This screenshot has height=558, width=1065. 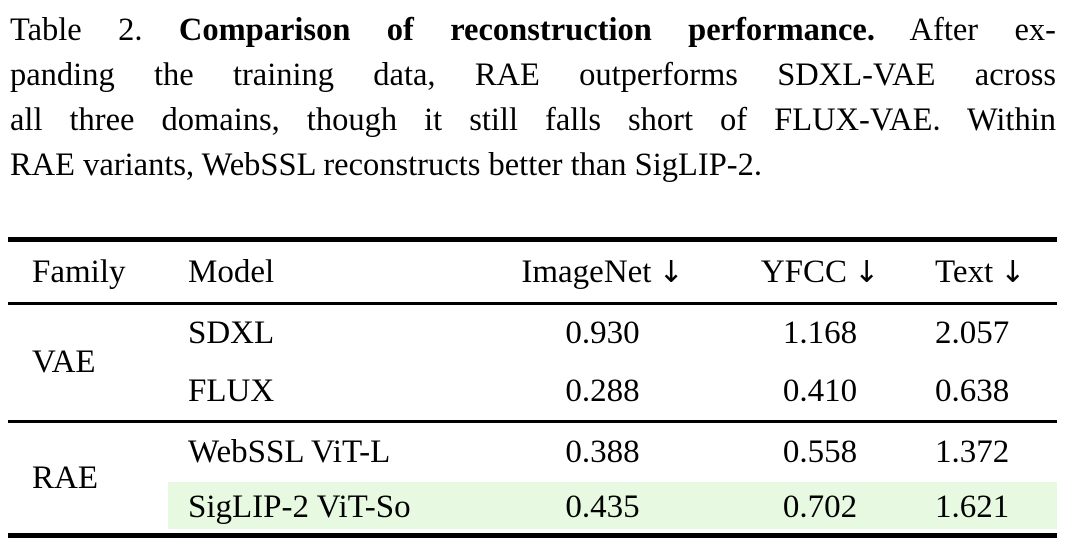 What do you see at coordinates (965, 30) in the screenshot?
I see `caption-line-1-rest: After ex-` at bounding box center [965, 30].